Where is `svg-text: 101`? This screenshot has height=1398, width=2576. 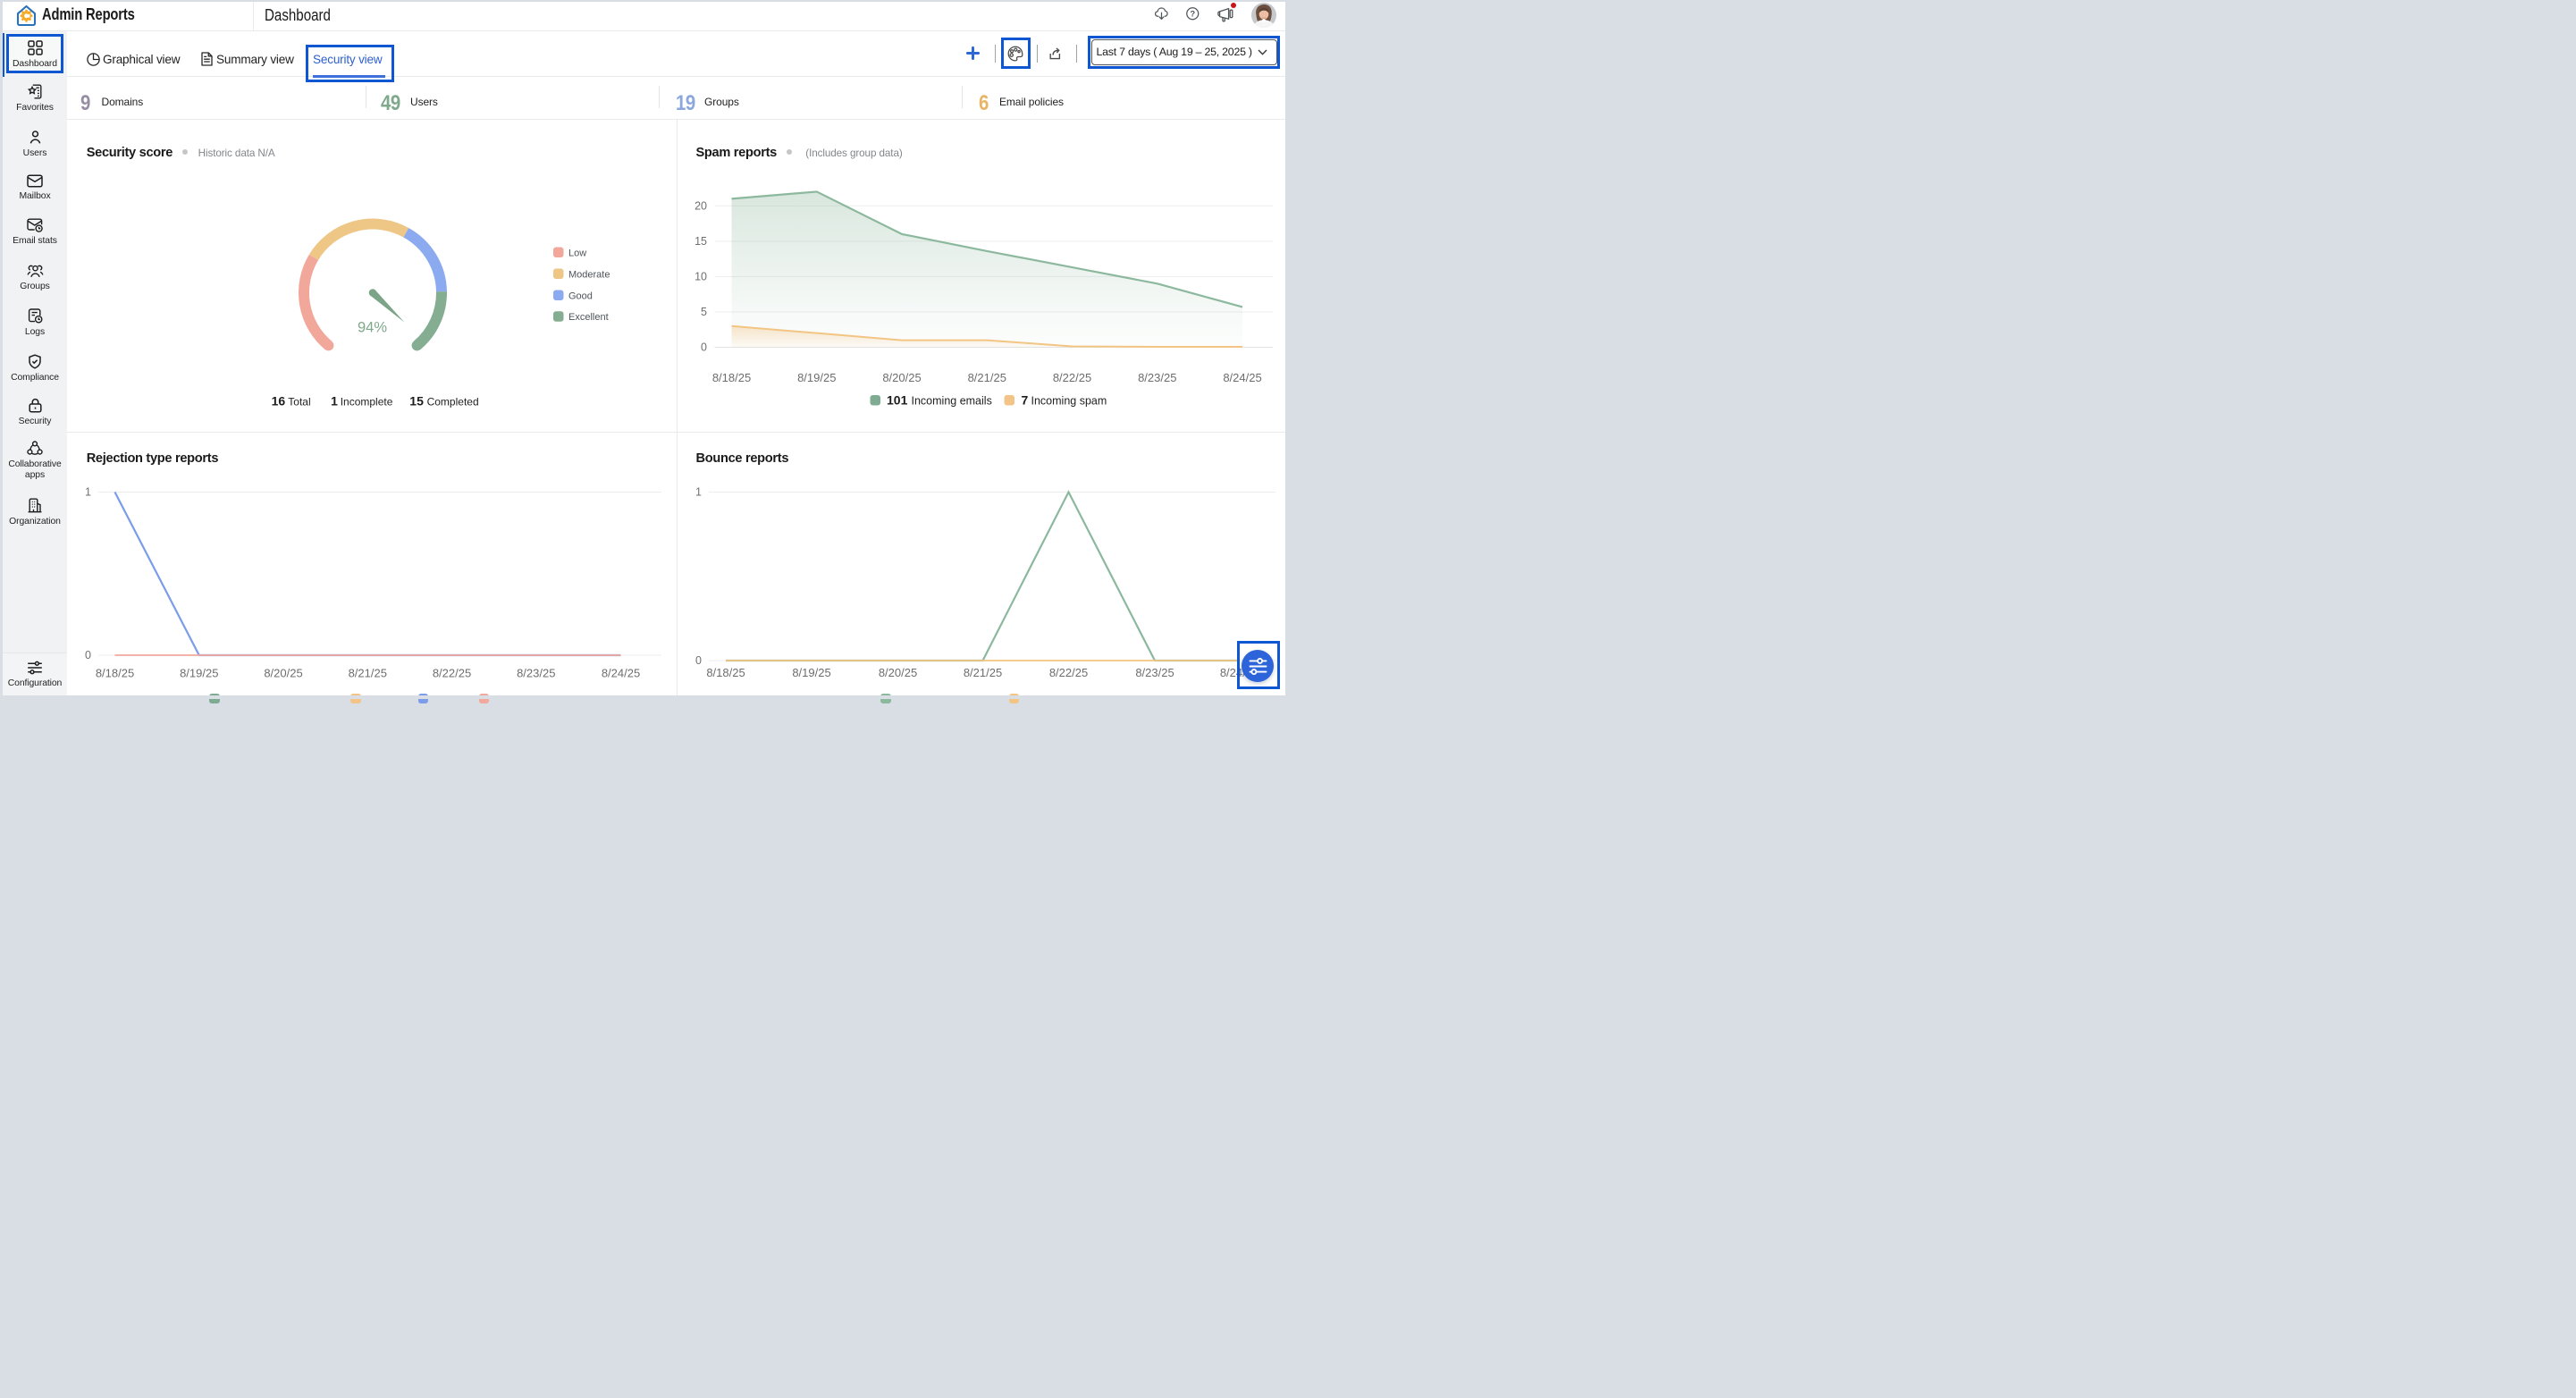 svg-text: 101 is located at coordinates (898, 399).